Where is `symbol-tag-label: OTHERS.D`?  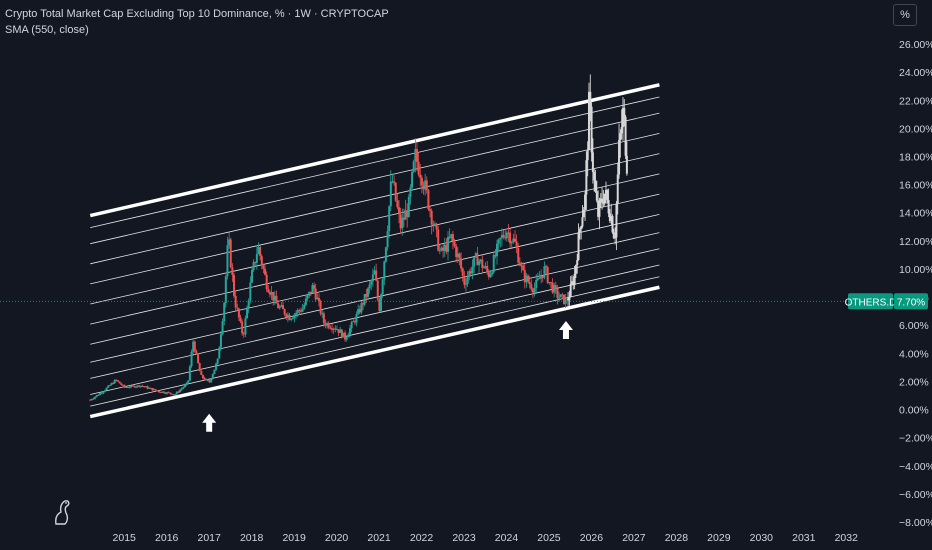
symbol-tag-label: OTHERS.D is located at coordinates (871, 302).